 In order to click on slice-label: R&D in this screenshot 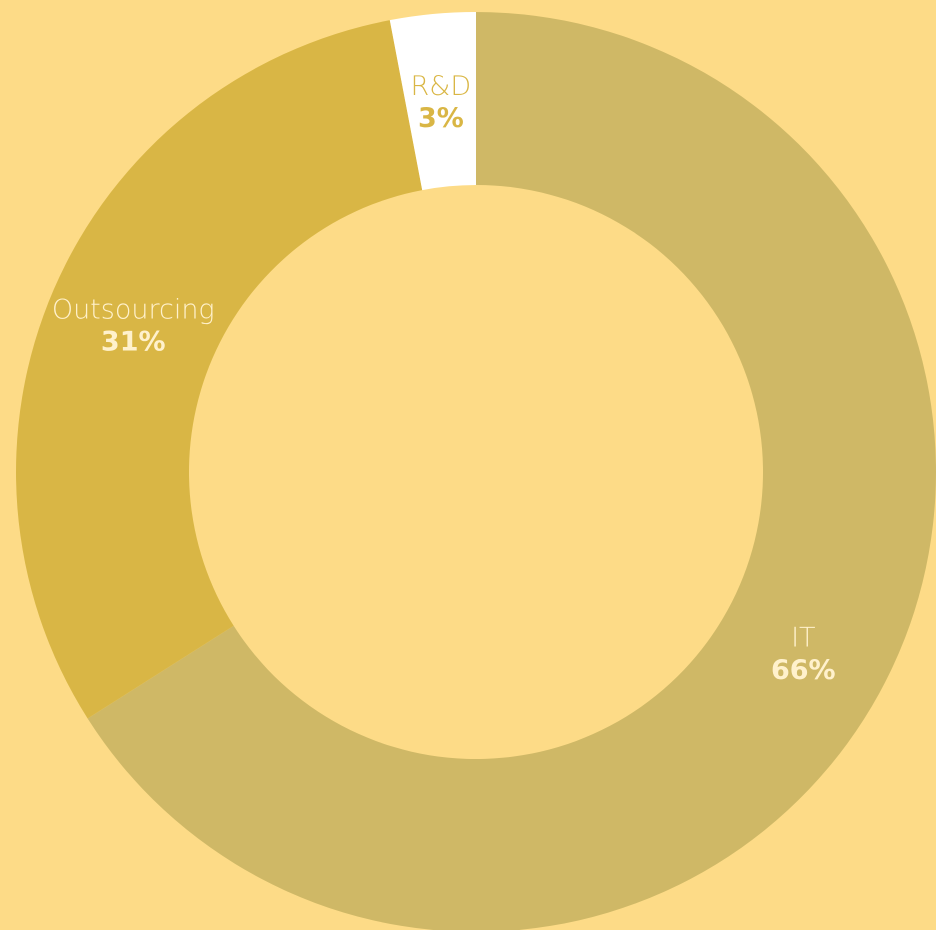, I will do `click(441, 86)`.